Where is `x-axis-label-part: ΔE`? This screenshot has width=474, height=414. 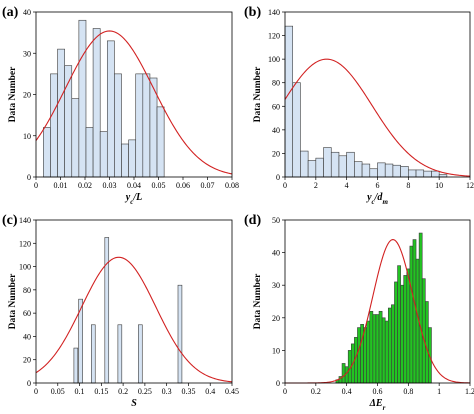 x-axis-label-part: ΔE is located at coordinates (376, 403).